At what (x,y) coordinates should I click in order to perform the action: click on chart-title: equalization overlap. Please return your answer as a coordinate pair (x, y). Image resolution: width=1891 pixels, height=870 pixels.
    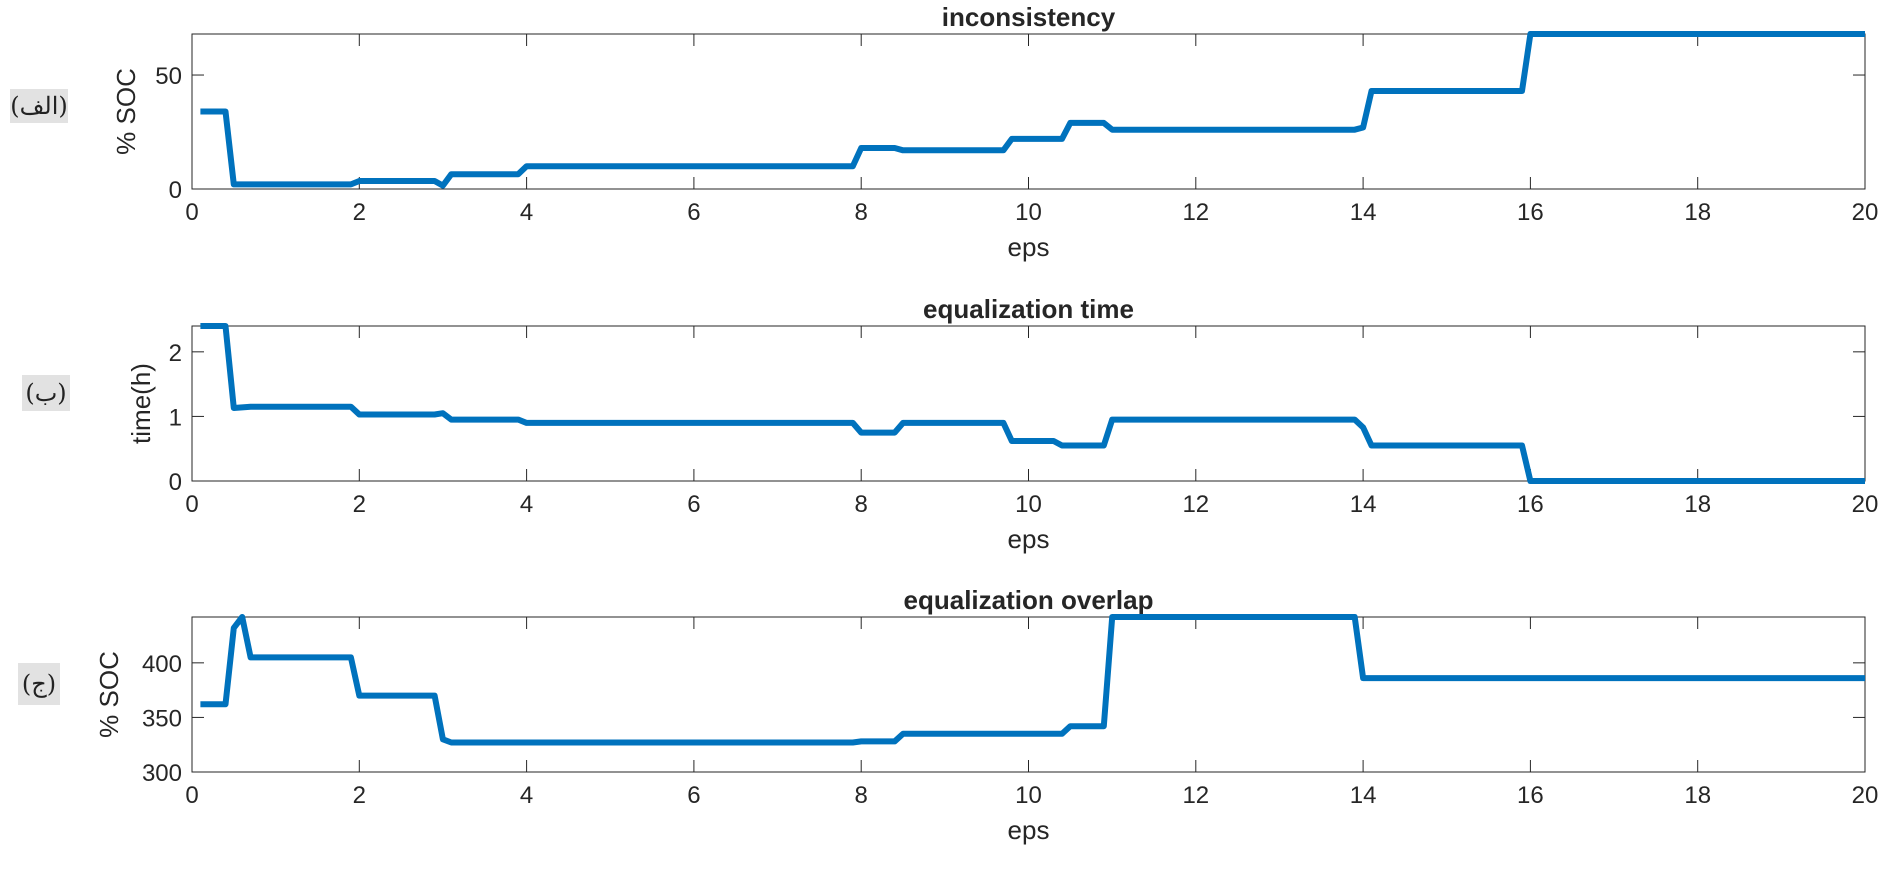
    Looking at the image, I should click on (1029, 600).